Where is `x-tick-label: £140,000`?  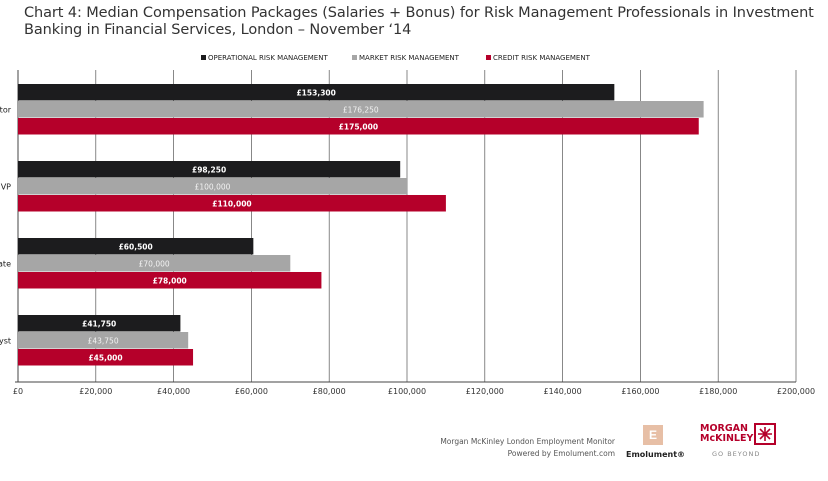 x-tick-label: £140,000 is located at coordinates (563, 391).